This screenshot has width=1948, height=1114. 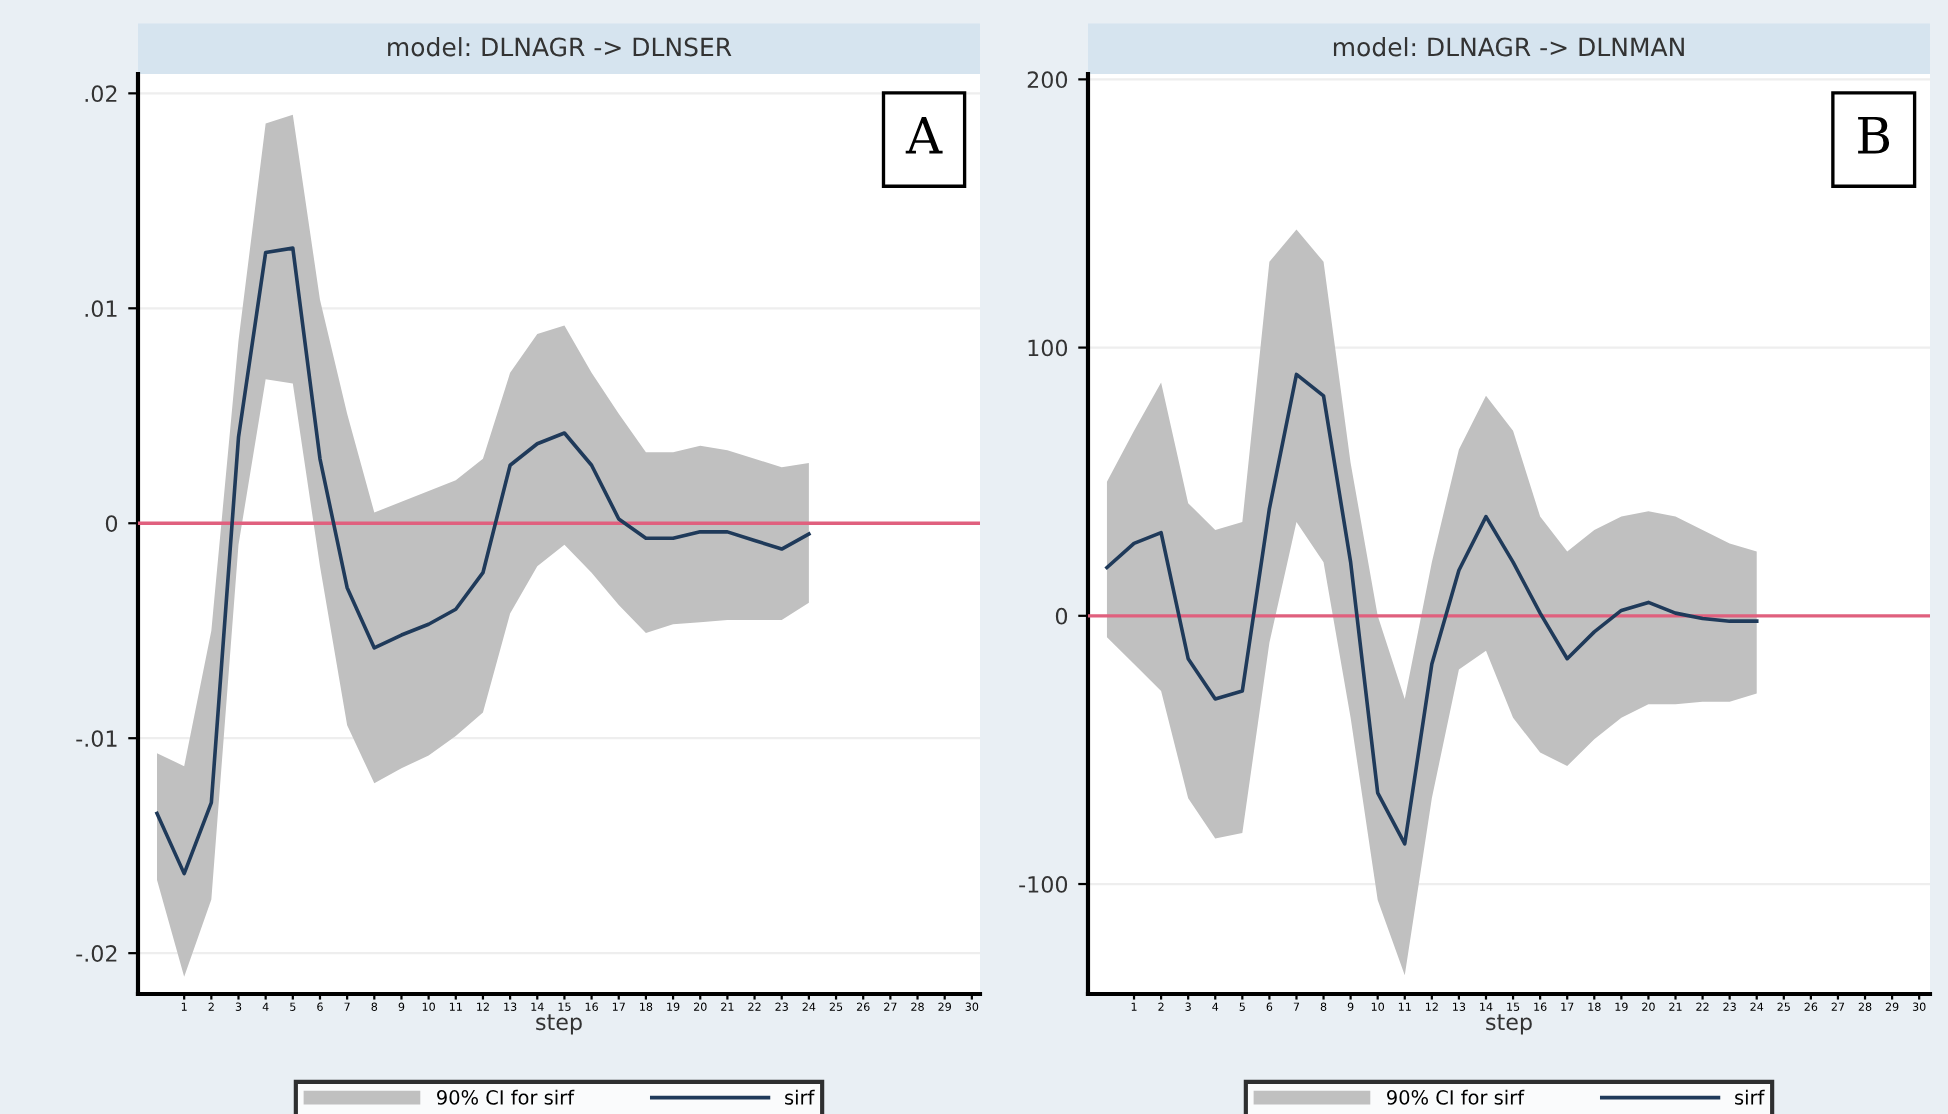 I want to click on y-tick-label: .01, so click(x=101, y=309).